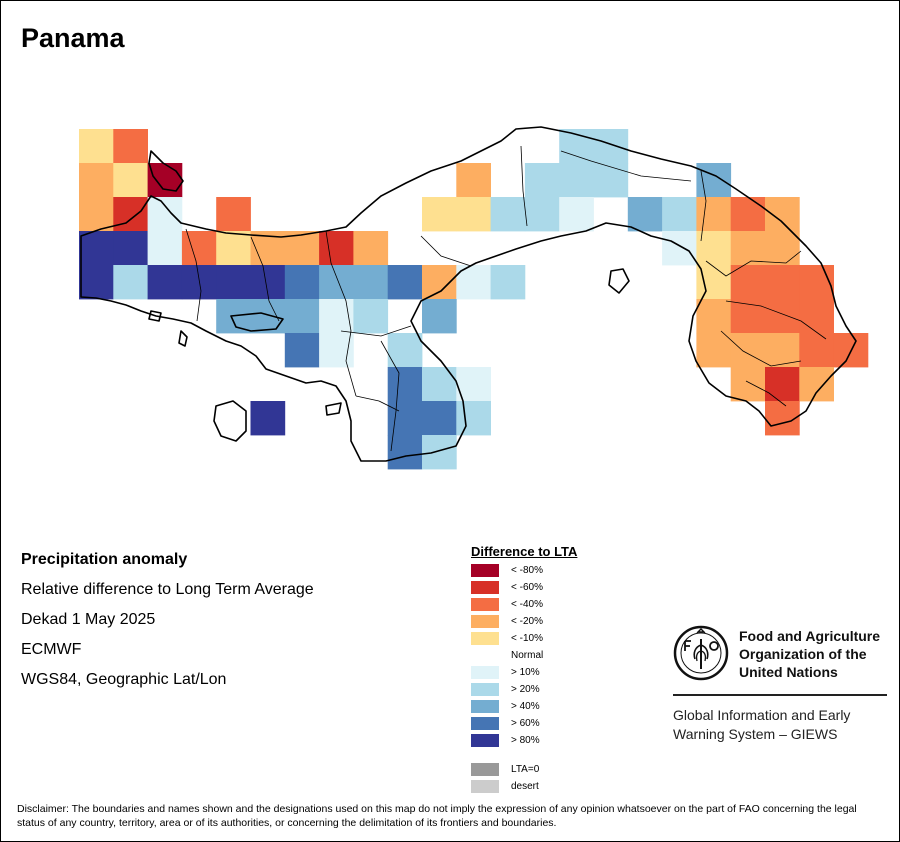 The image size is (900, 842). What do you see at coordinates (525, 672) in the screenshot?
I see `legend-label: > 10%` at bounding box center [525, 672].